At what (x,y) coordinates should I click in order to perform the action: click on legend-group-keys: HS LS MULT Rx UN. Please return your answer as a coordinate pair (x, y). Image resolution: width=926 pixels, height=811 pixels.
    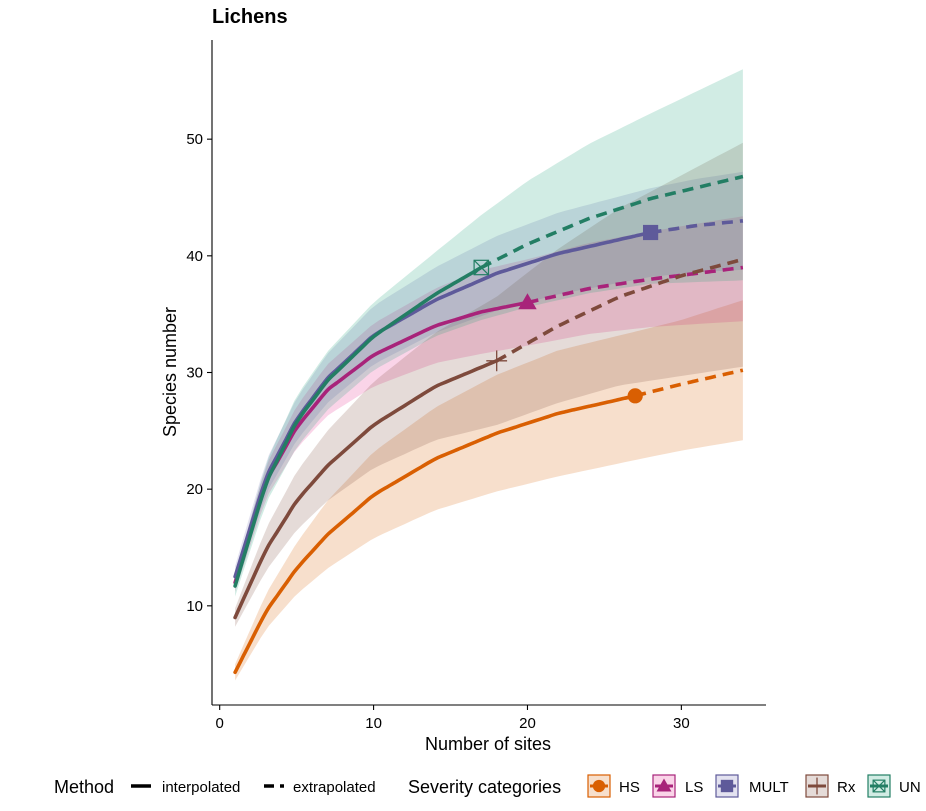
    Looking at the image, I should click on (754, 786).